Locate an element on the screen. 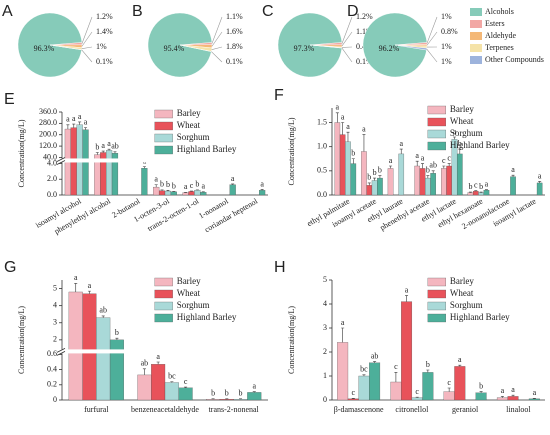 This screenshot has width=550, height=435. y-tick-label: 0 is located at coordinates (55, 399).